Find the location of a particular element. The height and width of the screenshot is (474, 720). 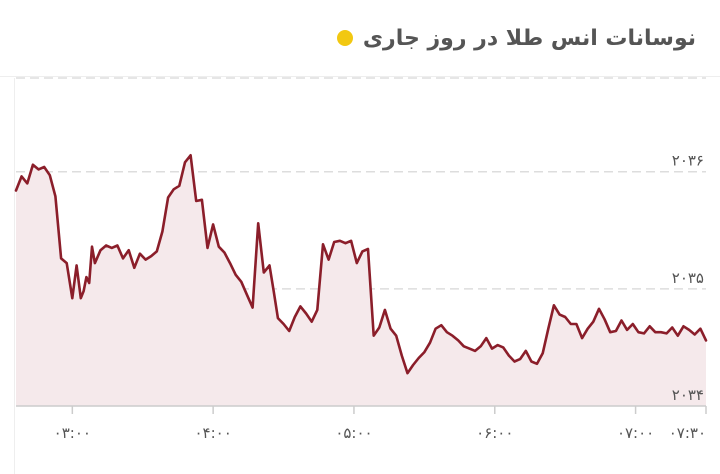

card-header: نوسانات انس طلا در روز جاری is located at coordinates (516, 38).